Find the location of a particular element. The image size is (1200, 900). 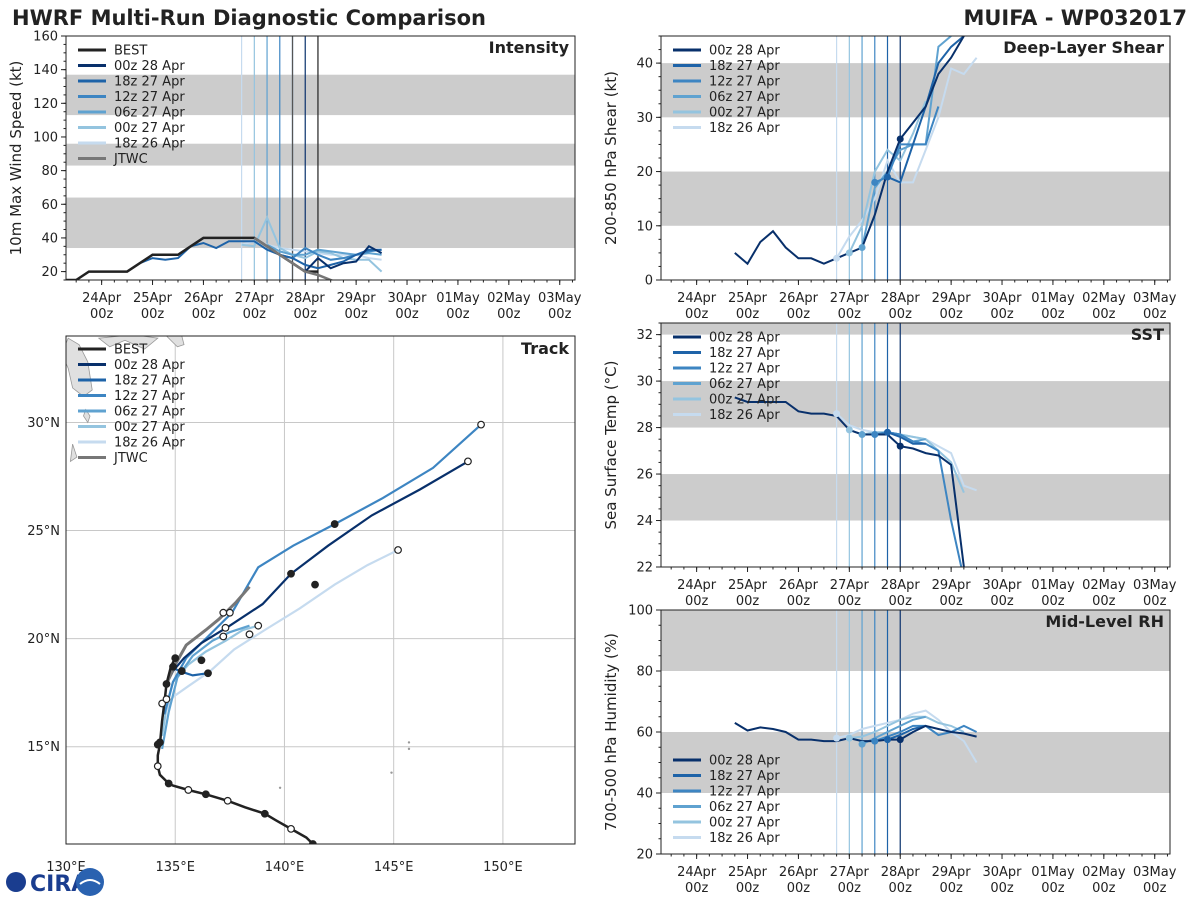

rh-ytick-label: 60 is located at coordinates (644, 733).